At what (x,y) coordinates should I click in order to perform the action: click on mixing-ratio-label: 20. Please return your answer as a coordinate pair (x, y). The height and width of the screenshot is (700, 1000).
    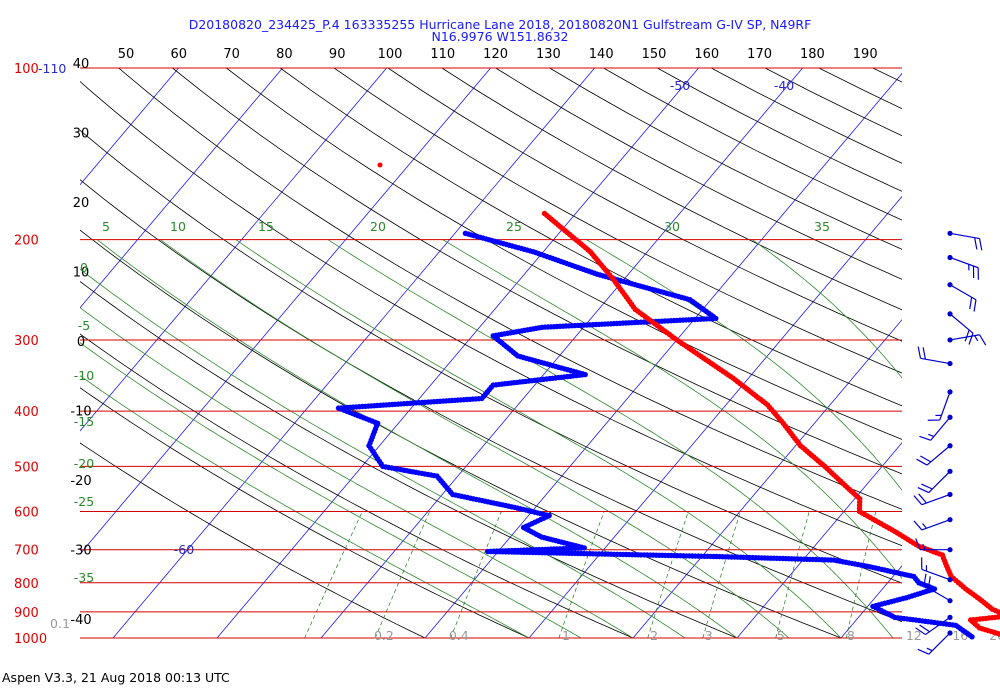
    Looking at the image, I should click on (994, 635).